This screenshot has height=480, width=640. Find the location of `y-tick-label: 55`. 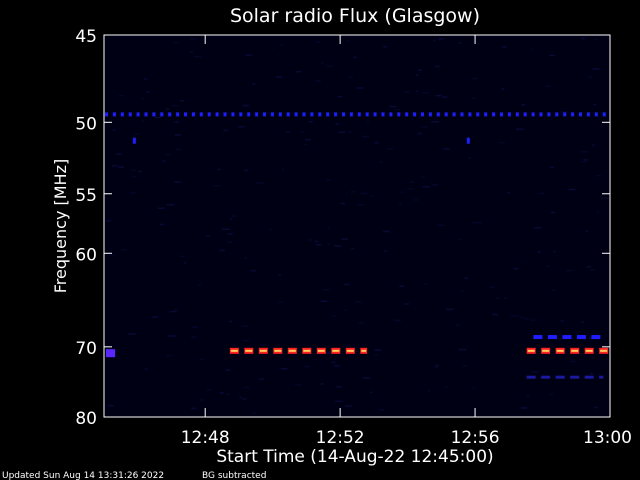

y-tick-label: 55 is located at coordinates (86, 196).